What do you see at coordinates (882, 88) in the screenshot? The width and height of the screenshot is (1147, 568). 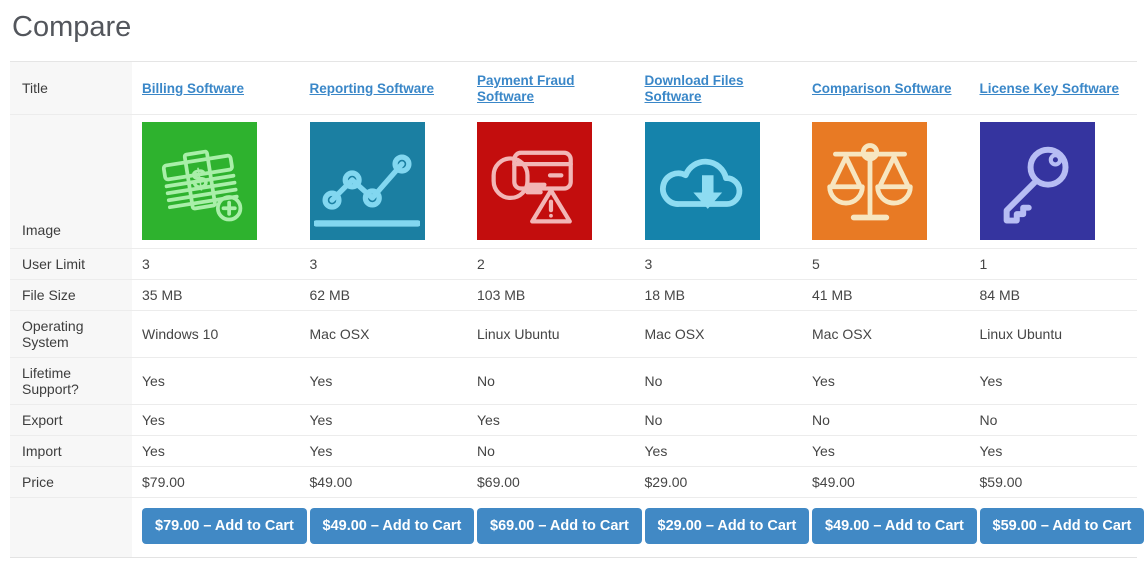 I see `product-link-comparison: Comparison Software` at bounding box center [882, 88].